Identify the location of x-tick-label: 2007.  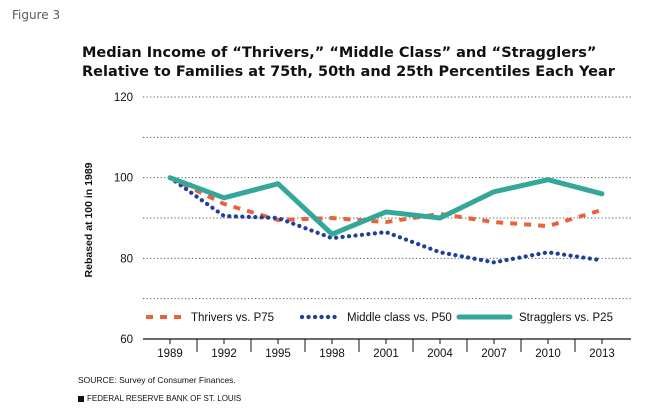
(494, 354).